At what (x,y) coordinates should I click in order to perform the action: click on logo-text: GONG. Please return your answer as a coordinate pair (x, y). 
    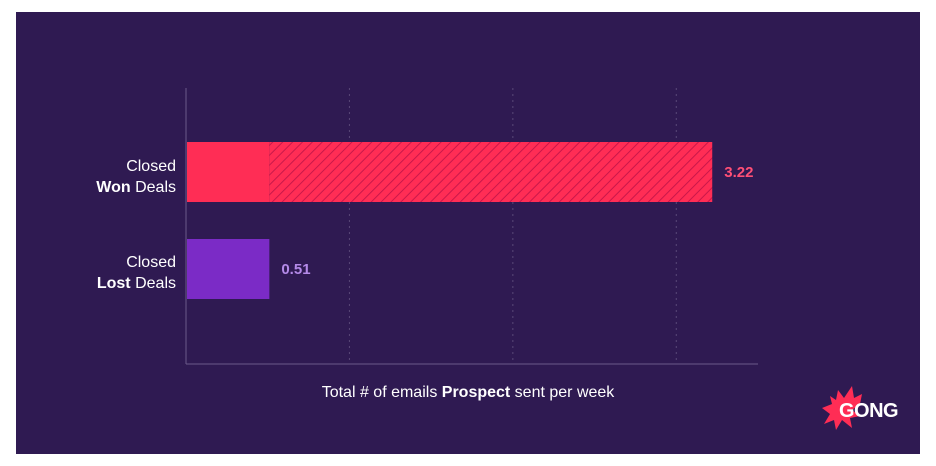
    Looking at the image, I should click on (869, 411).